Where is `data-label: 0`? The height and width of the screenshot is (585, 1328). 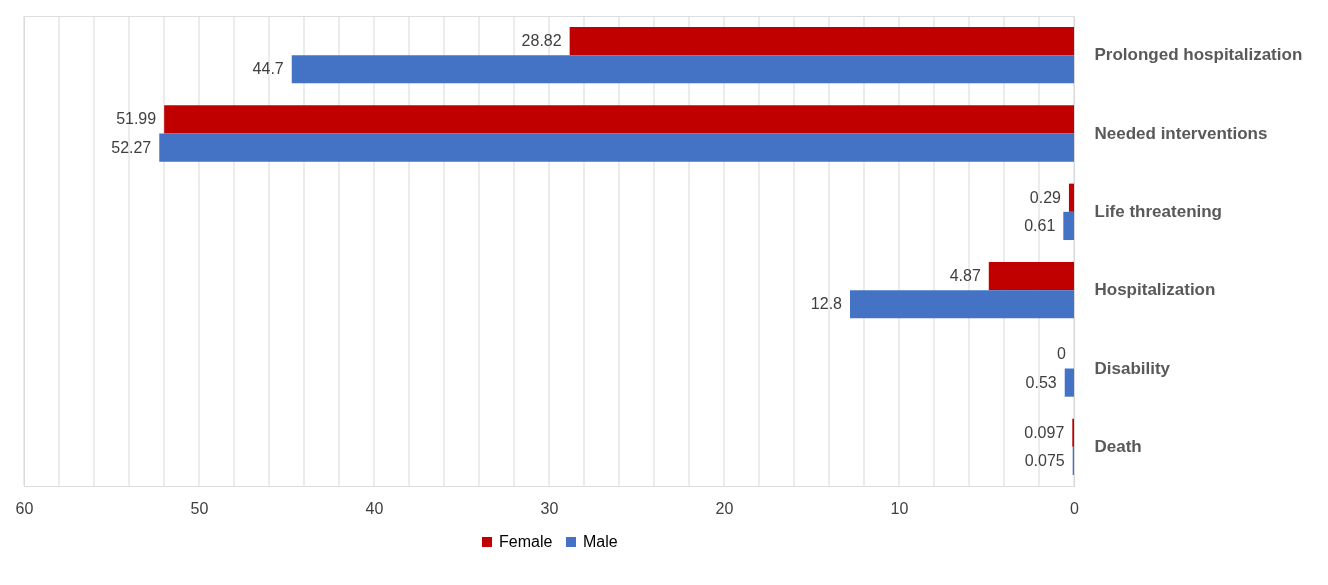
data-label: 0 is located at coordinates (1062, 354).